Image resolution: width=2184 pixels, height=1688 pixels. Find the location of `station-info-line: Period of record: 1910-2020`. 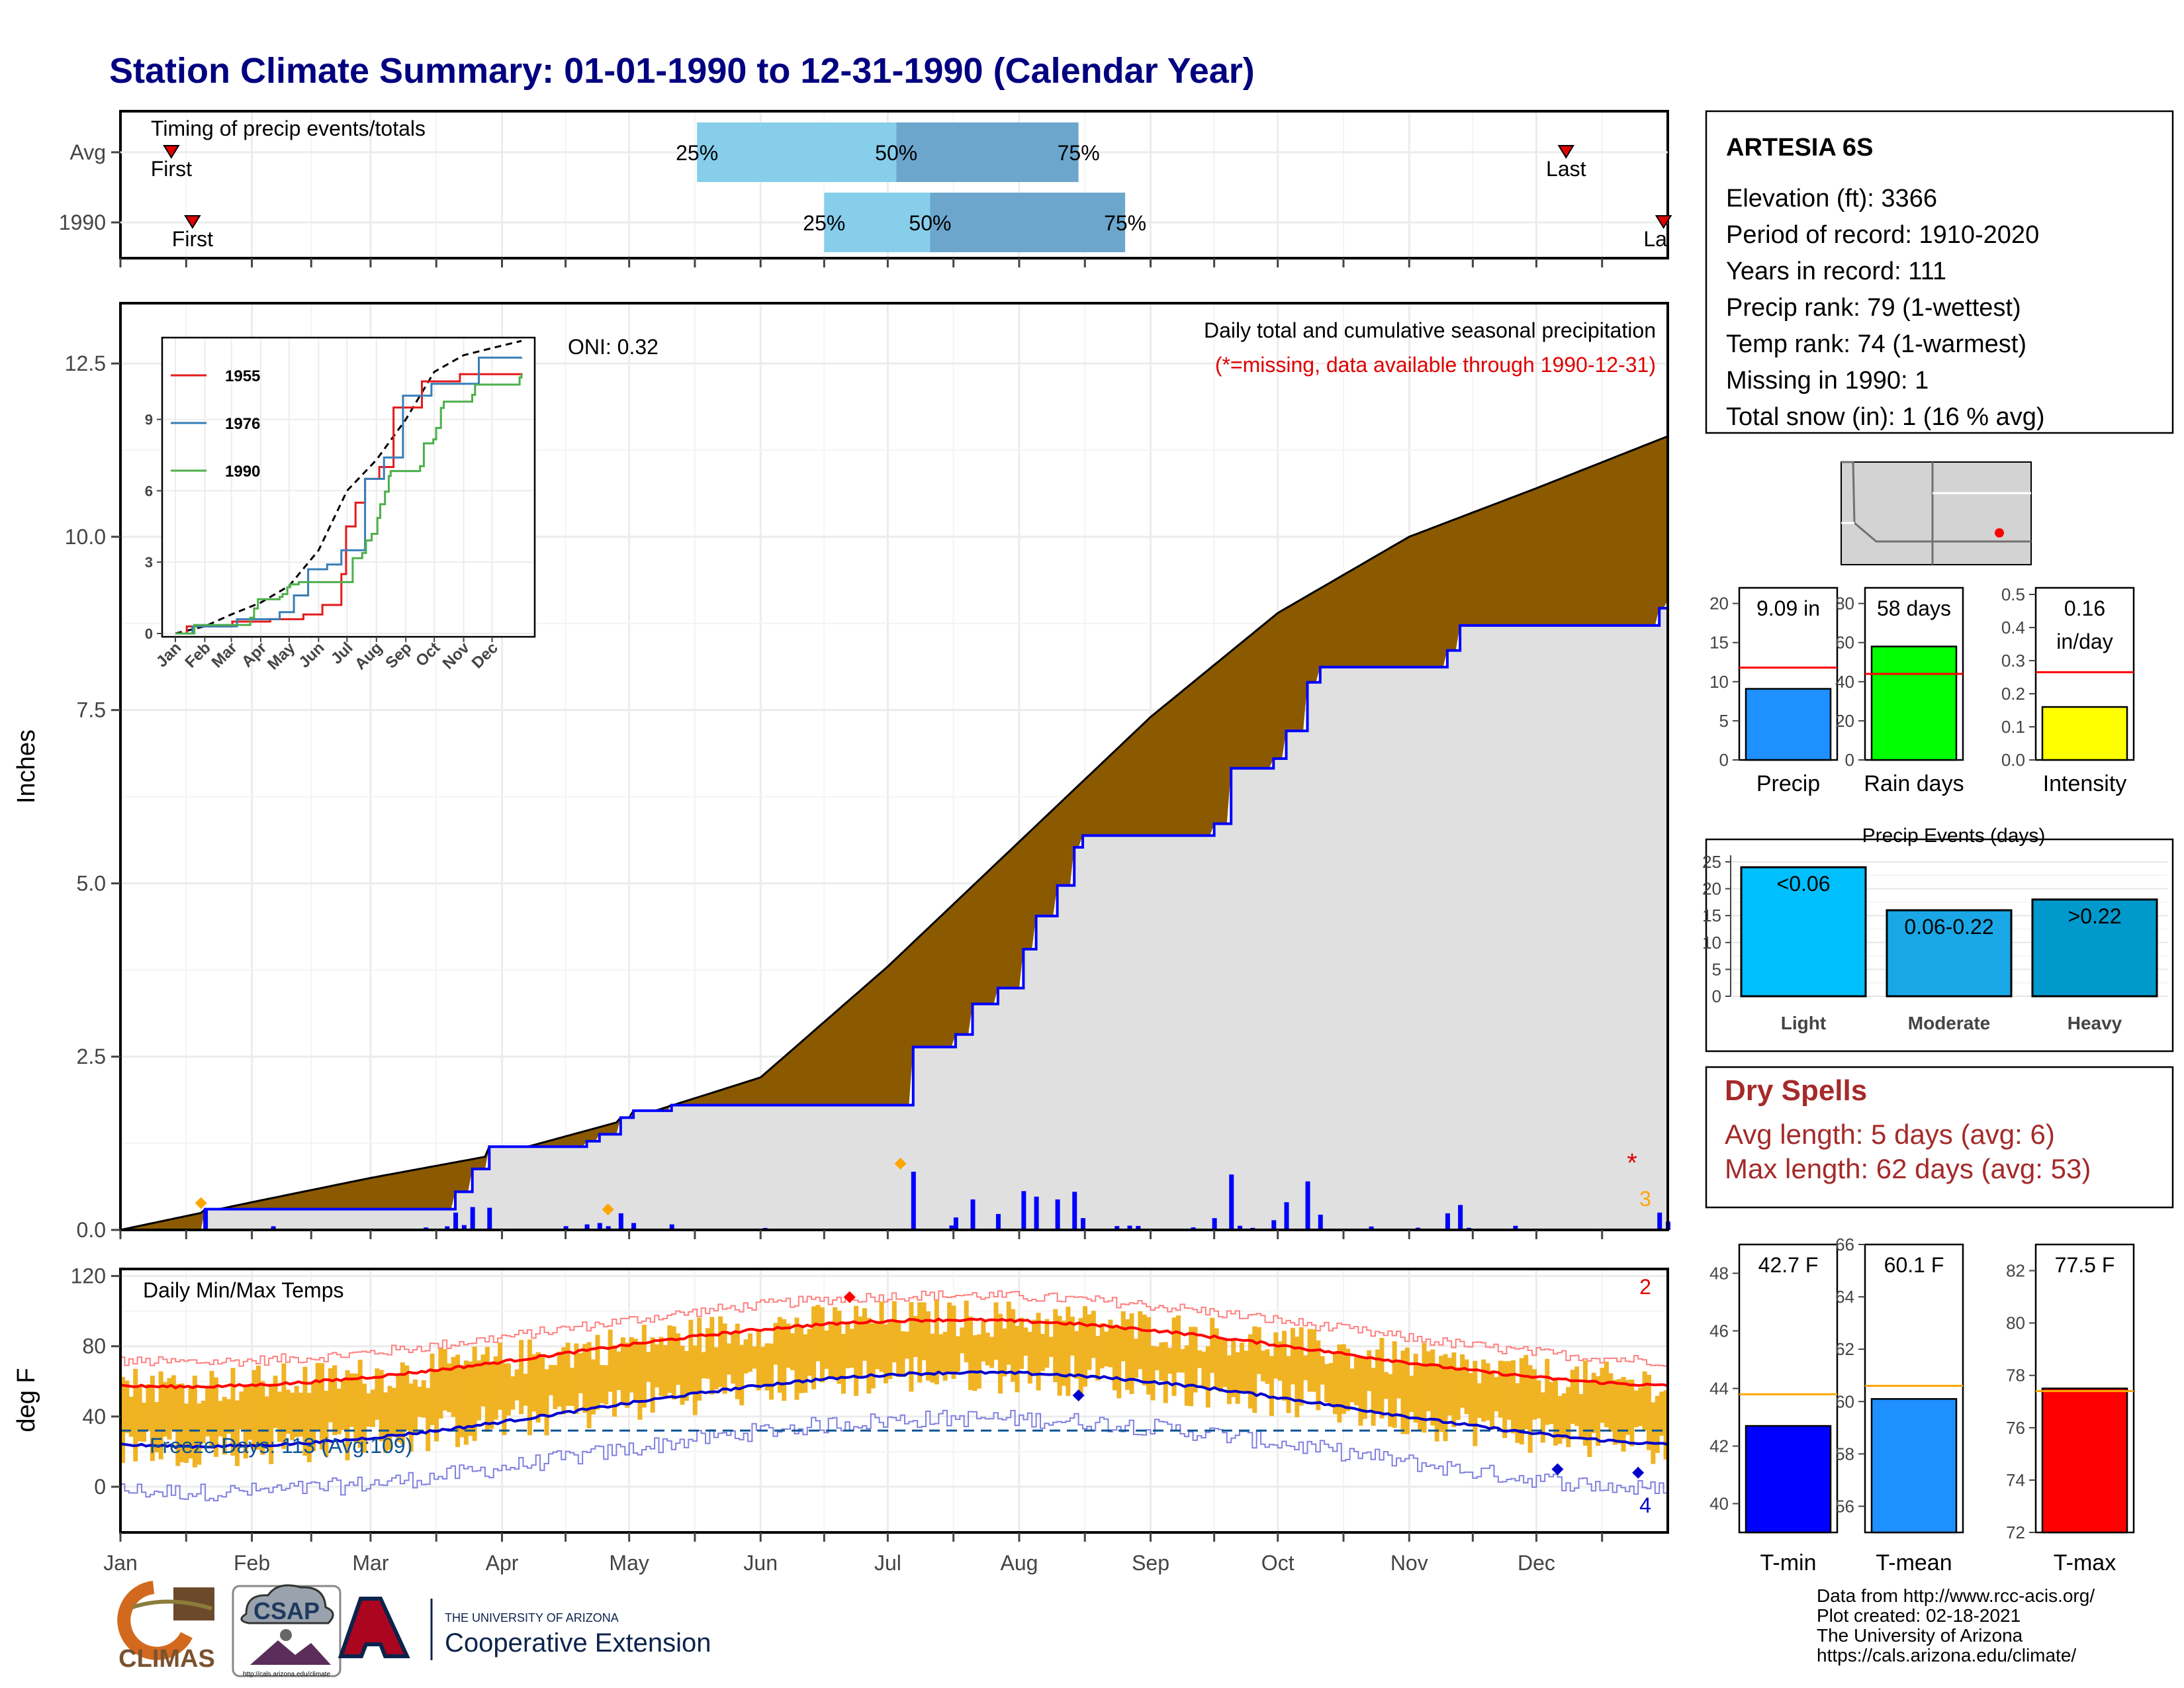

station-info-line: Period of record: 1910-2020 is located at coordinates (1883, 235).